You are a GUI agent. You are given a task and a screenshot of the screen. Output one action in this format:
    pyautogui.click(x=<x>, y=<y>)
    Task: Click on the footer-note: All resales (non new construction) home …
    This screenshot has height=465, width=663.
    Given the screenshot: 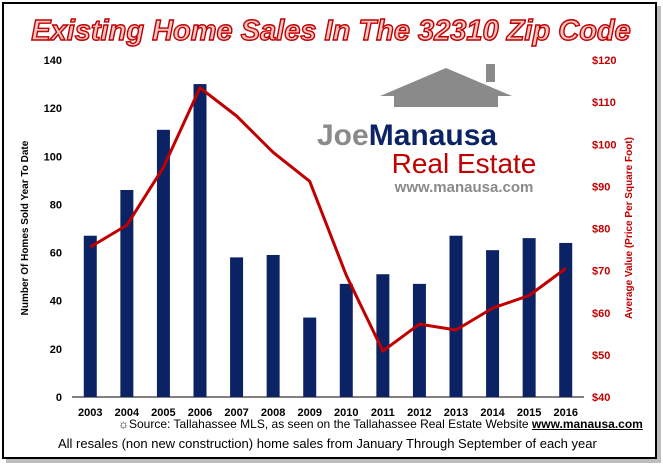 What is the action you would take?
    pyautogui.click(x=327, y=443)
    